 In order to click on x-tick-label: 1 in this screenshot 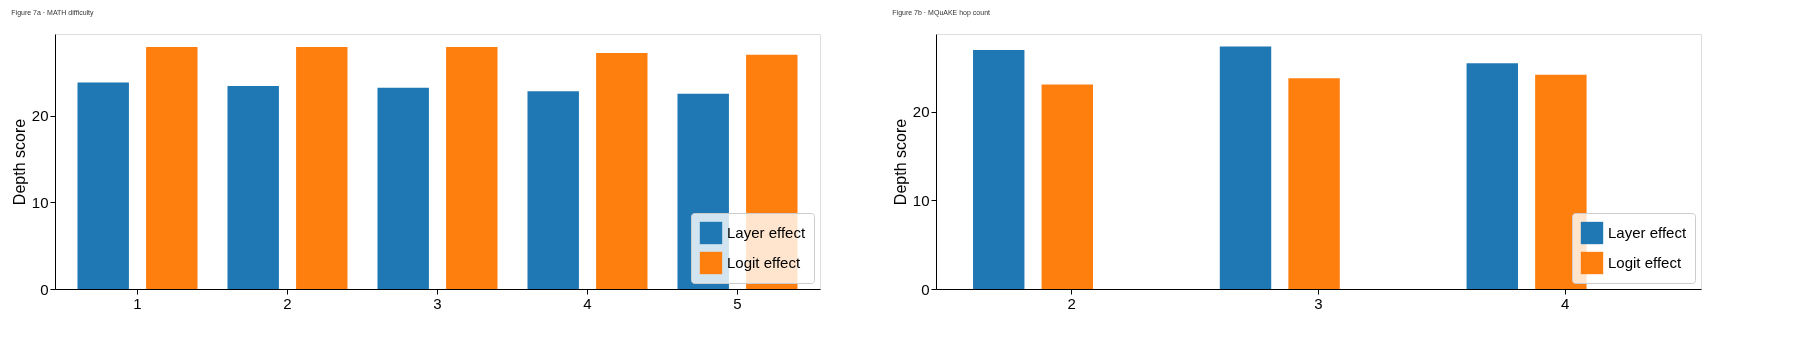, I will do `click(137, 303)`.